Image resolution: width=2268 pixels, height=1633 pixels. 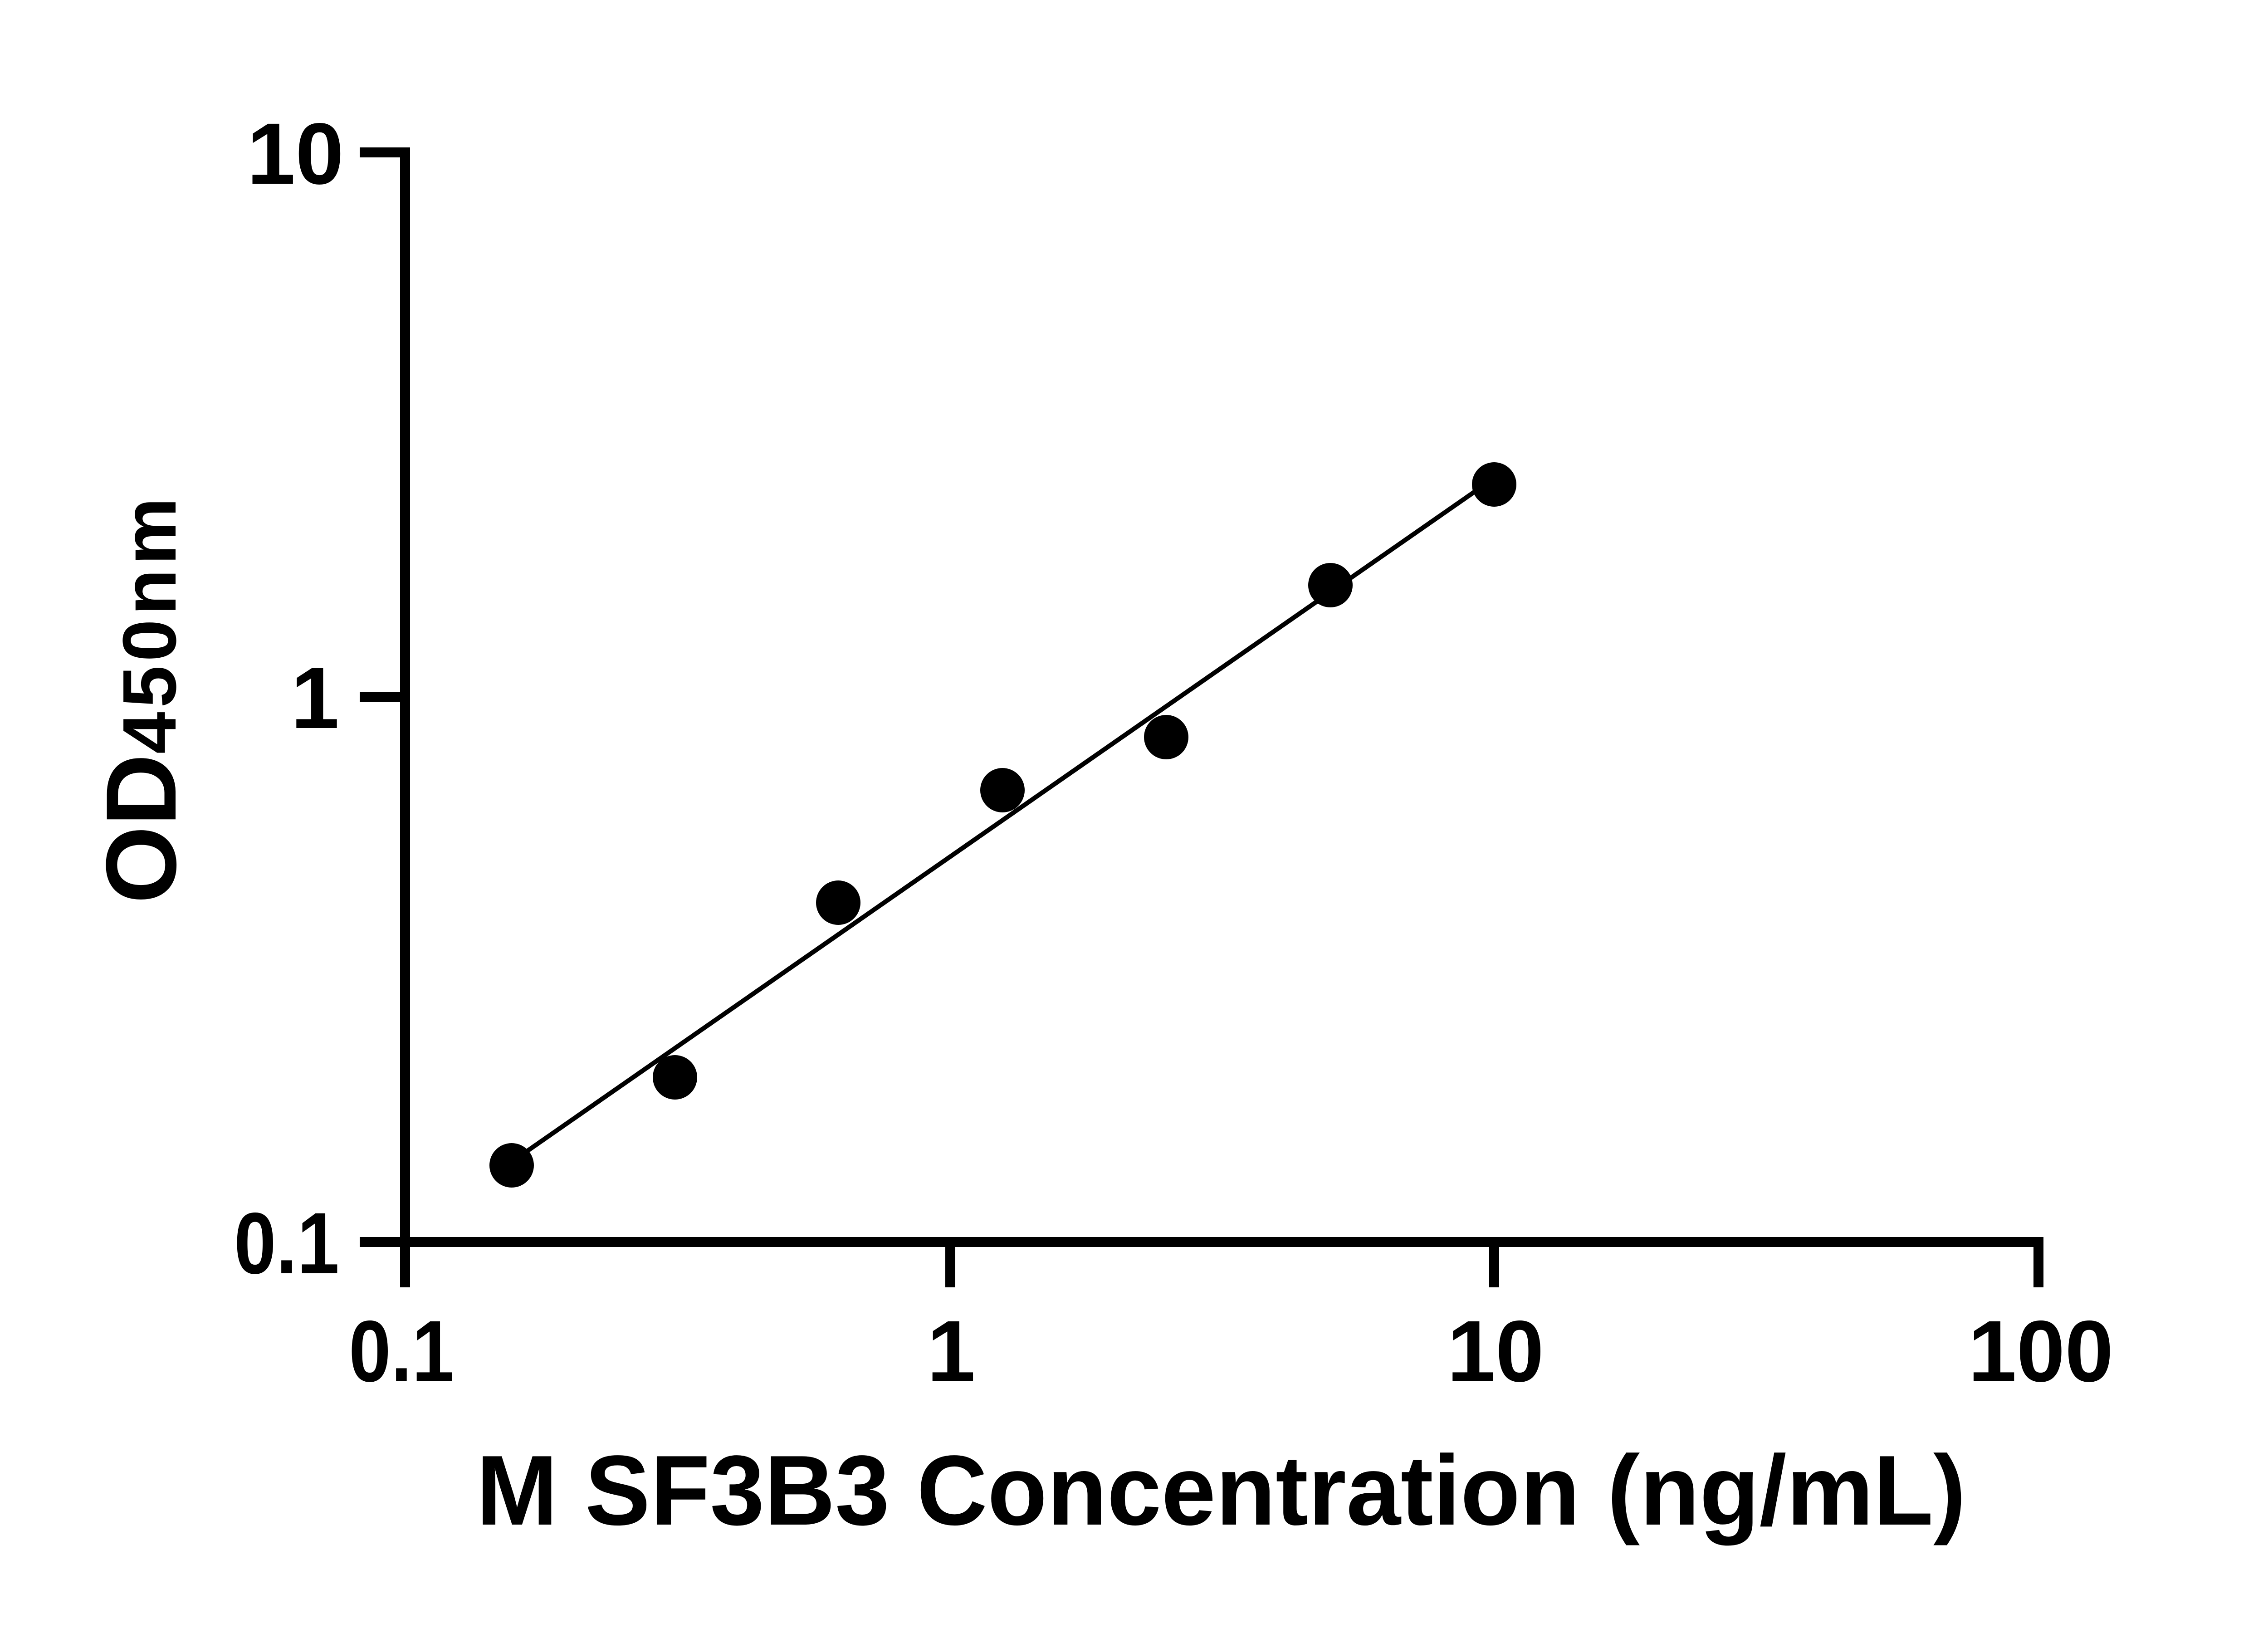 What do you see at coordinates (2040, 1351) in the screenshot?
I see `svg-text: 100` at bounding box center [2040, 1351].